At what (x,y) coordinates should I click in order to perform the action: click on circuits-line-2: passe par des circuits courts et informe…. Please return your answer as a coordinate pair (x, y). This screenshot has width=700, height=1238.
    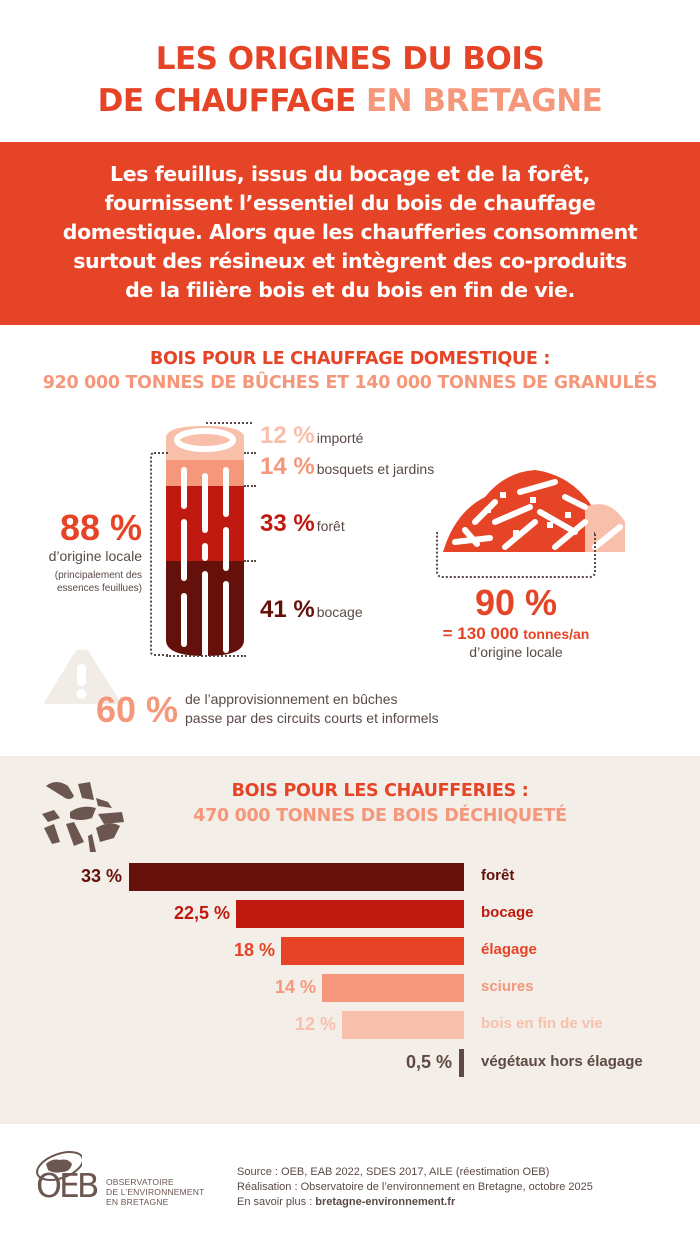
    Looking at the image, I should click on (312, 718).